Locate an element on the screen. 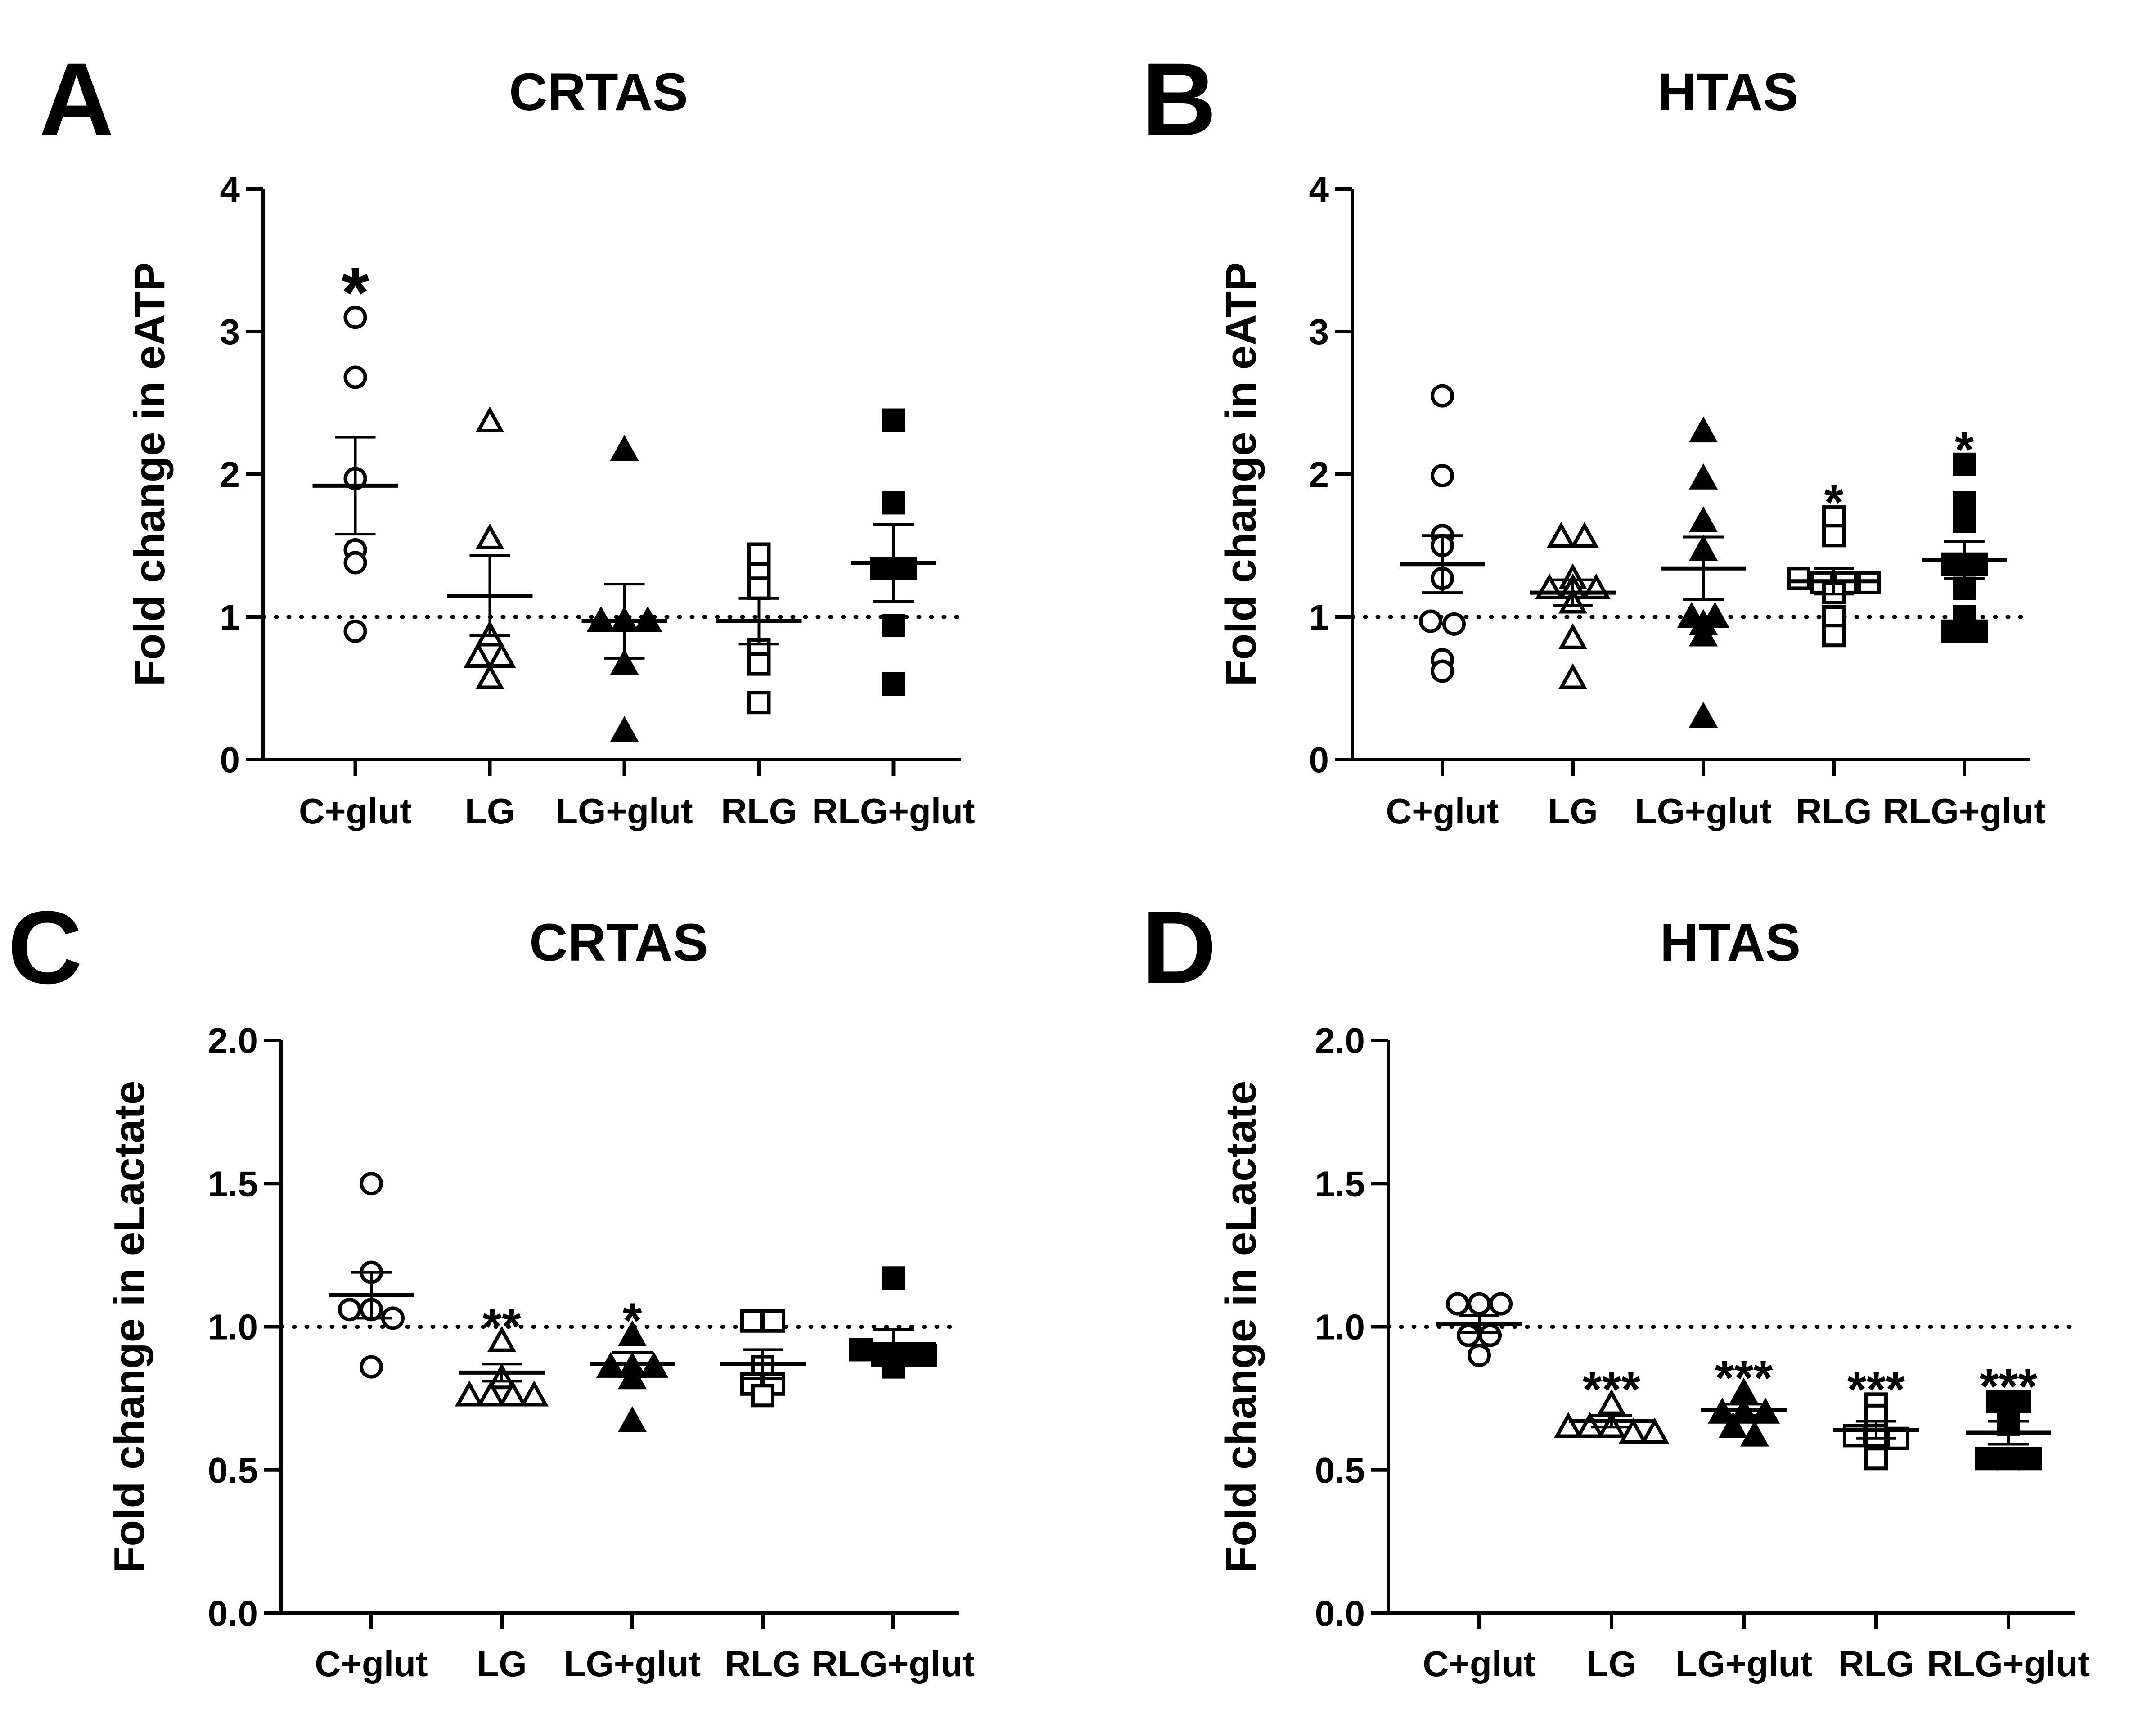  panel-letter: B is located at coordinates (1179, 99).